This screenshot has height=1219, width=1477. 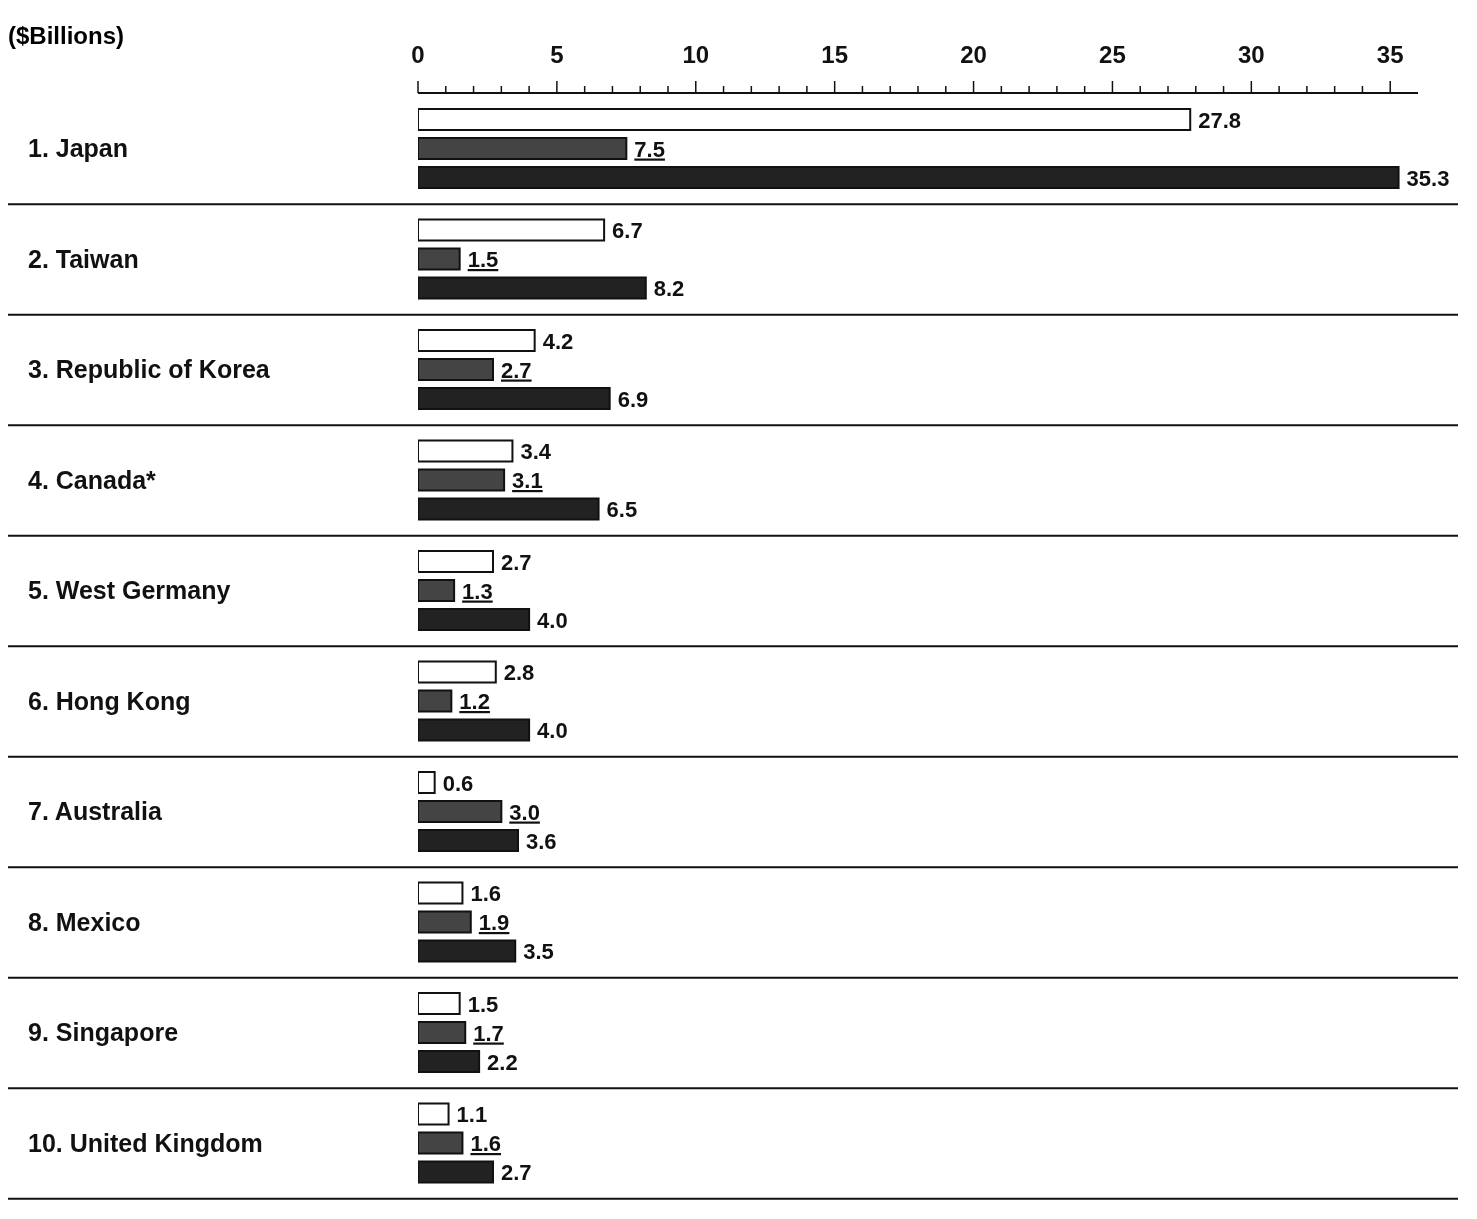 What do you see at coordinates (418, 54) in the screenshot?
I see `x-tick-label: 0` at bounding box center [418, 54].